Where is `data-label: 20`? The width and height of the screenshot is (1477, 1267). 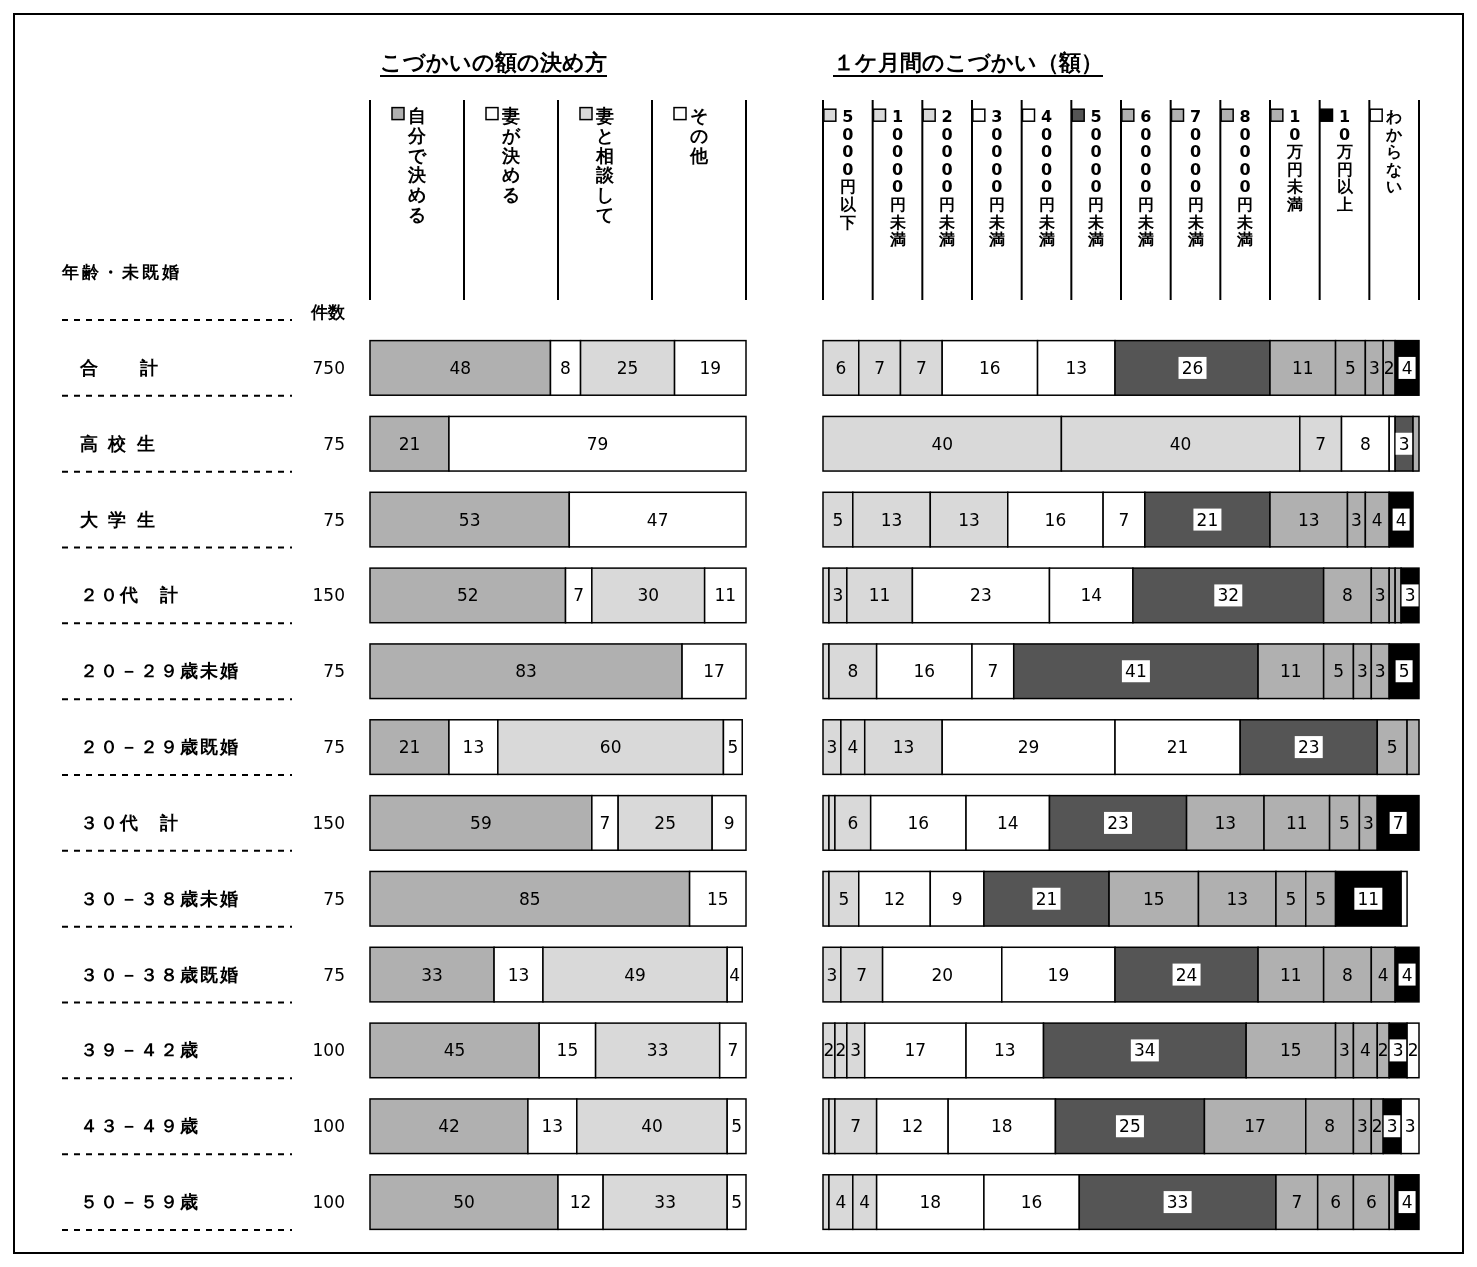 data-label: 20 is located at coordinates (942, 974).